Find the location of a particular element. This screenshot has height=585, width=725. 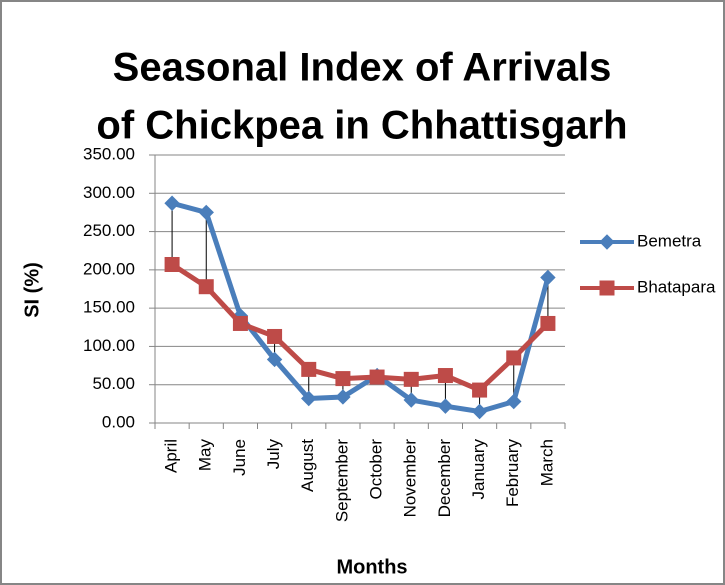

y-tick-label: 350.00 is located at coordinates (109, 153).